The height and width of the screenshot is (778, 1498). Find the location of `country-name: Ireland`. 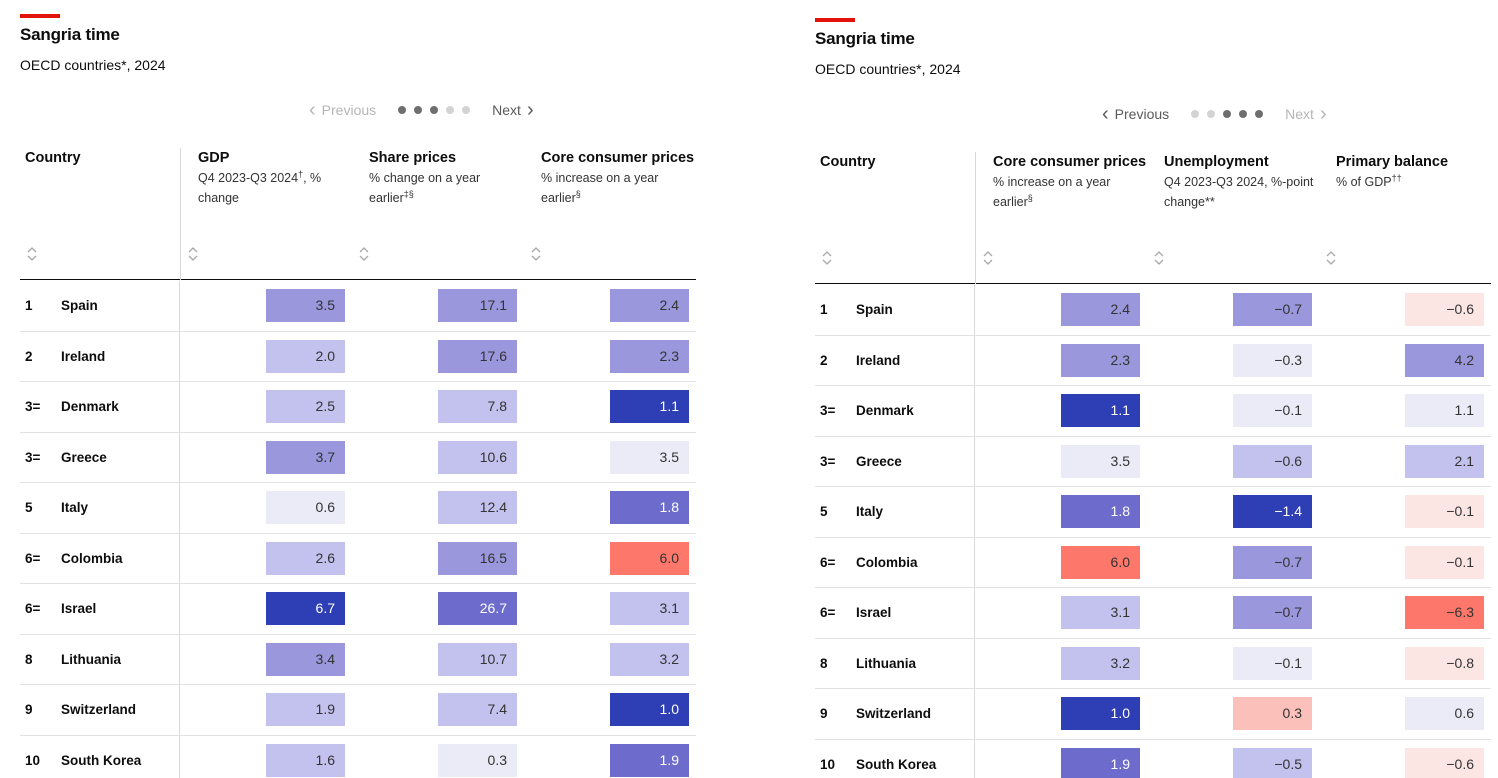

country-name: Ireland is located at coordinates (878, 360).